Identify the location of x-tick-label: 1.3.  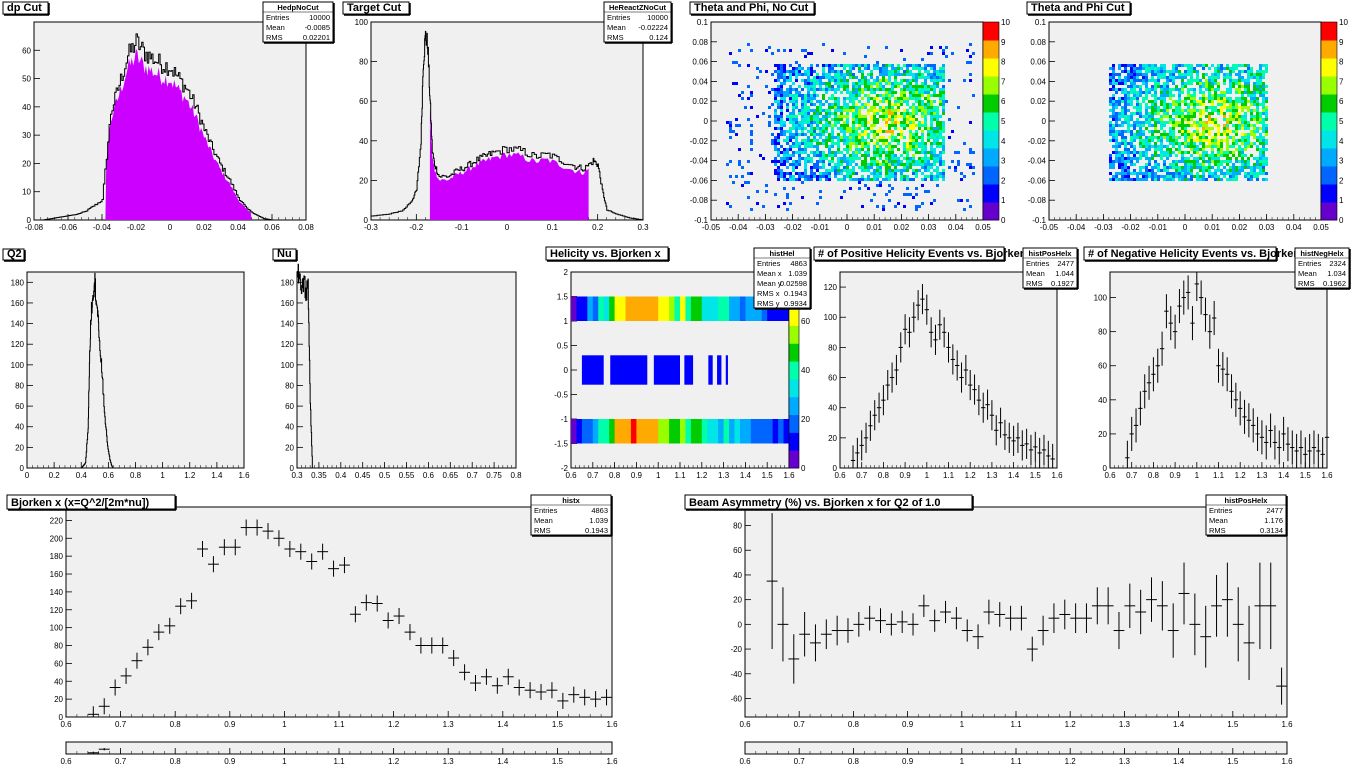
(724, 475).